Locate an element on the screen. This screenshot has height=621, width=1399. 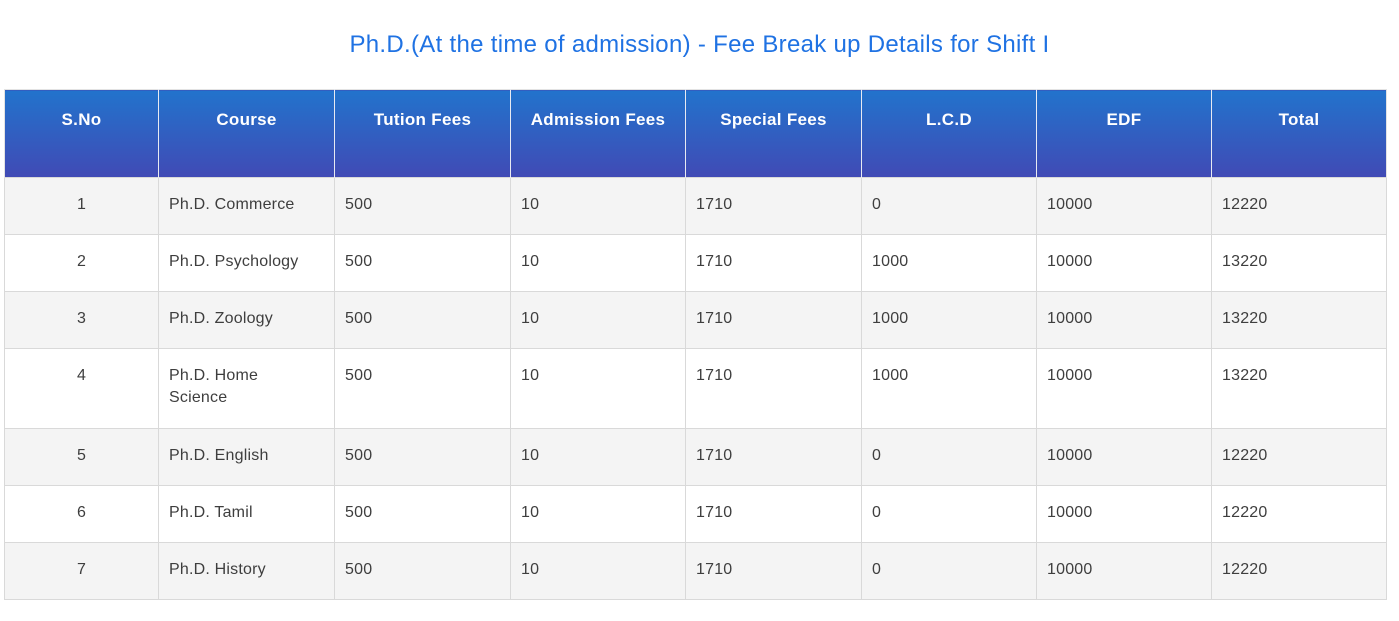
cell-course: Ph.D. Zoology is located at coordinates (246, 320).